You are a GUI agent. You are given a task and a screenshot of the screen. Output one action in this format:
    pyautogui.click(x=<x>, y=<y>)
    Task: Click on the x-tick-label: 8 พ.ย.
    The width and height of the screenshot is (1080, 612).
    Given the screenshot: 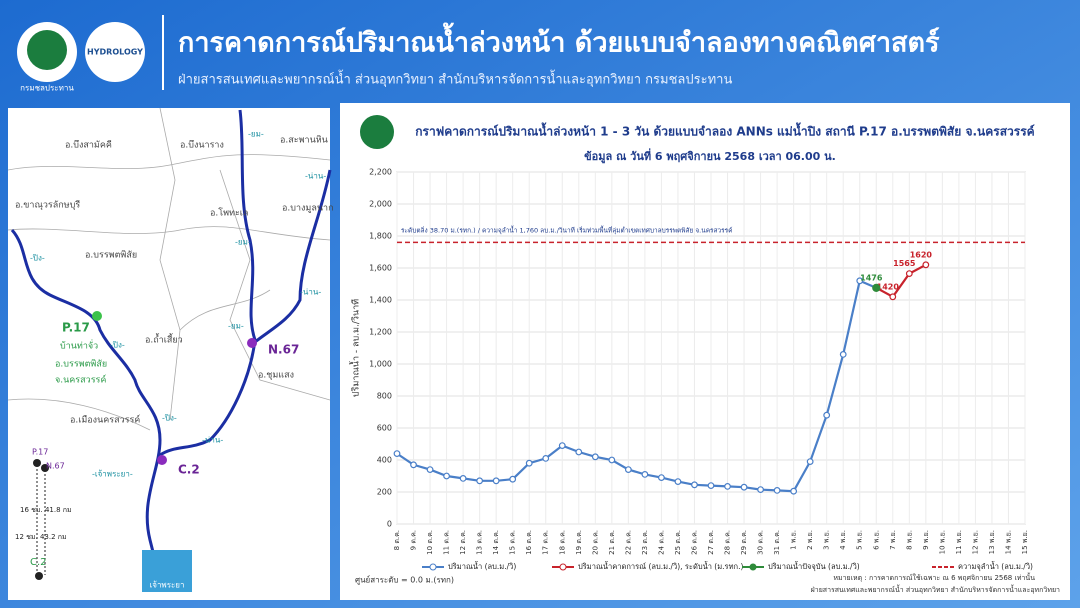 What is the action you would take?
    pyautogui.click(x=909, y=540)
    